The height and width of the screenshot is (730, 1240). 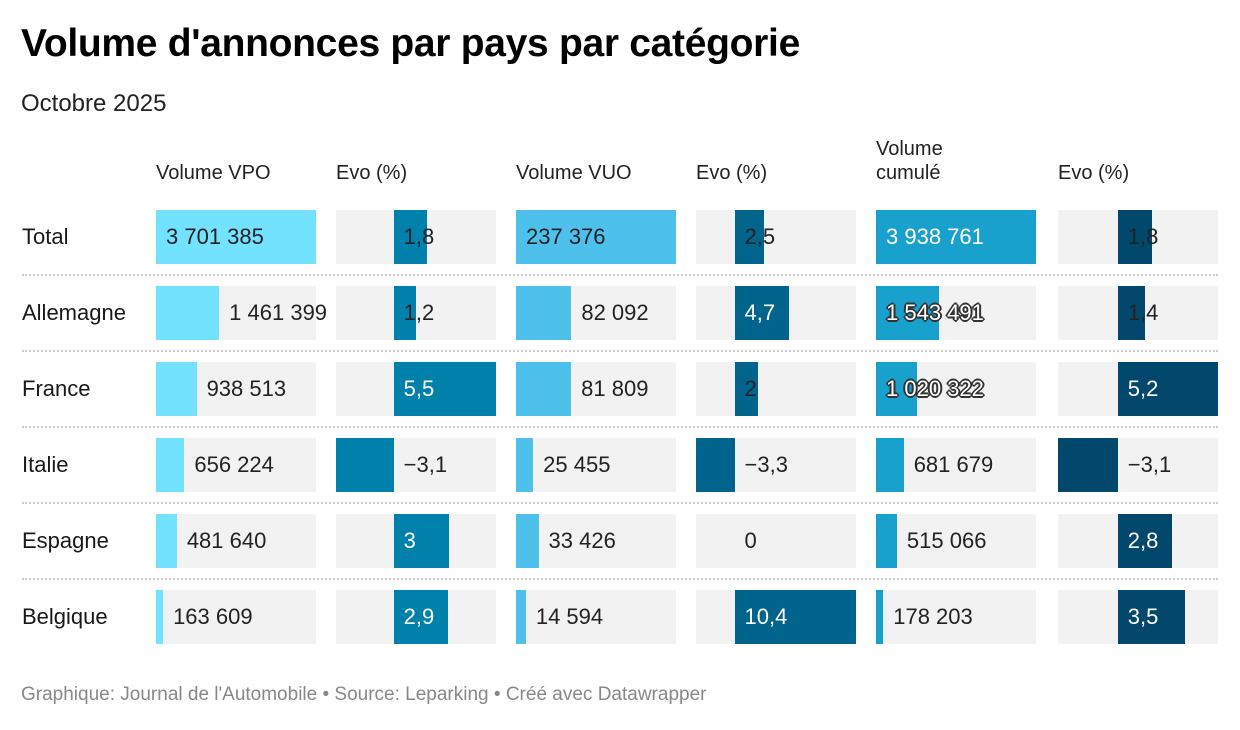 What do you see at coordinates (45, 236) in the screenshot?
I see `row-label: Total` at bounding box center [45, 236].